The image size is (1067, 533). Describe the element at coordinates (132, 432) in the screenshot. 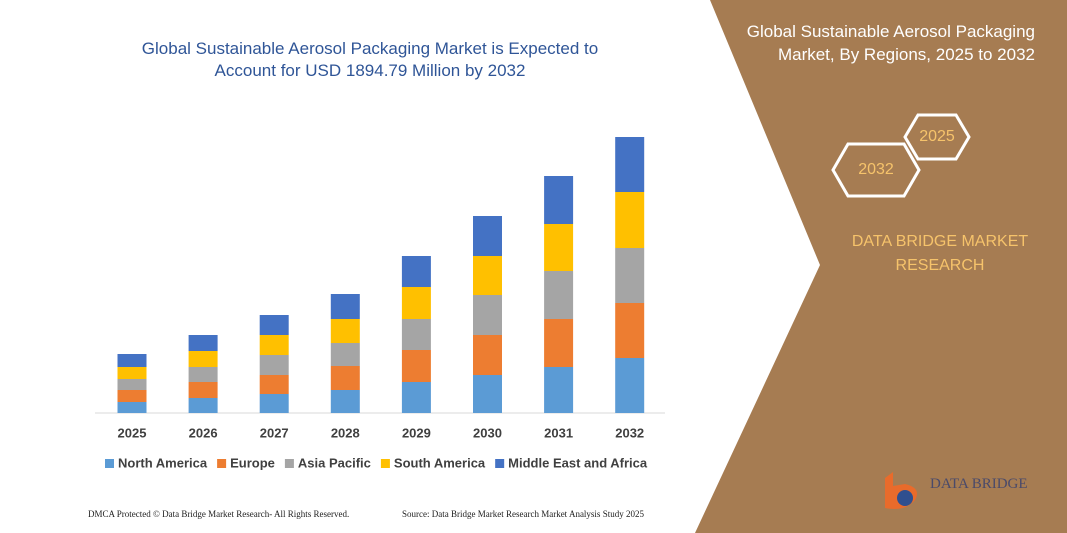

I see `x-tick-label: 2025` at that location.